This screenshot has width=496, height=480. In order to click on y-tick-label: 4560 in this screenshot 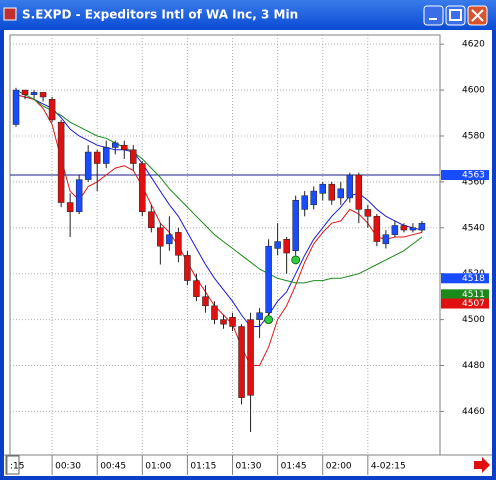, I will do `click(473, 182)`.